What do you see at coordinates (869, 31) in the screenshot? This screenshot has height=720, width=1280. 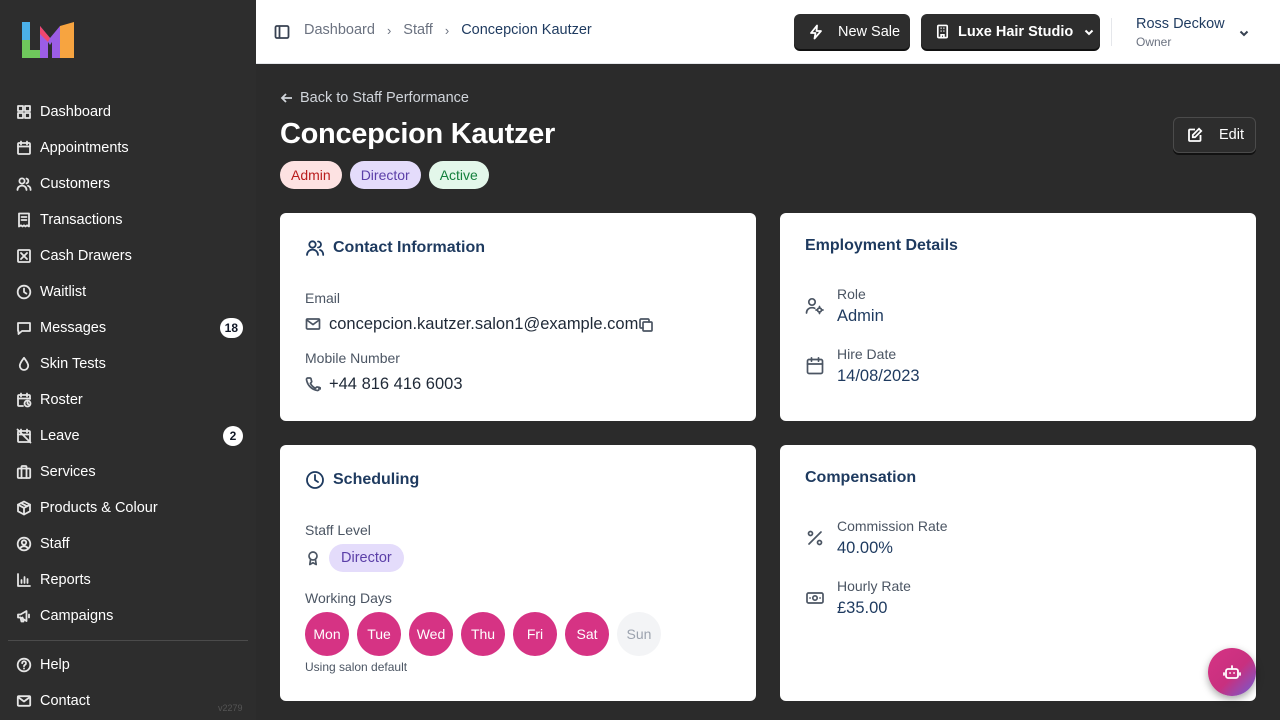 I see `new-sale-label: New Sale` at bounding box center [869, 31].